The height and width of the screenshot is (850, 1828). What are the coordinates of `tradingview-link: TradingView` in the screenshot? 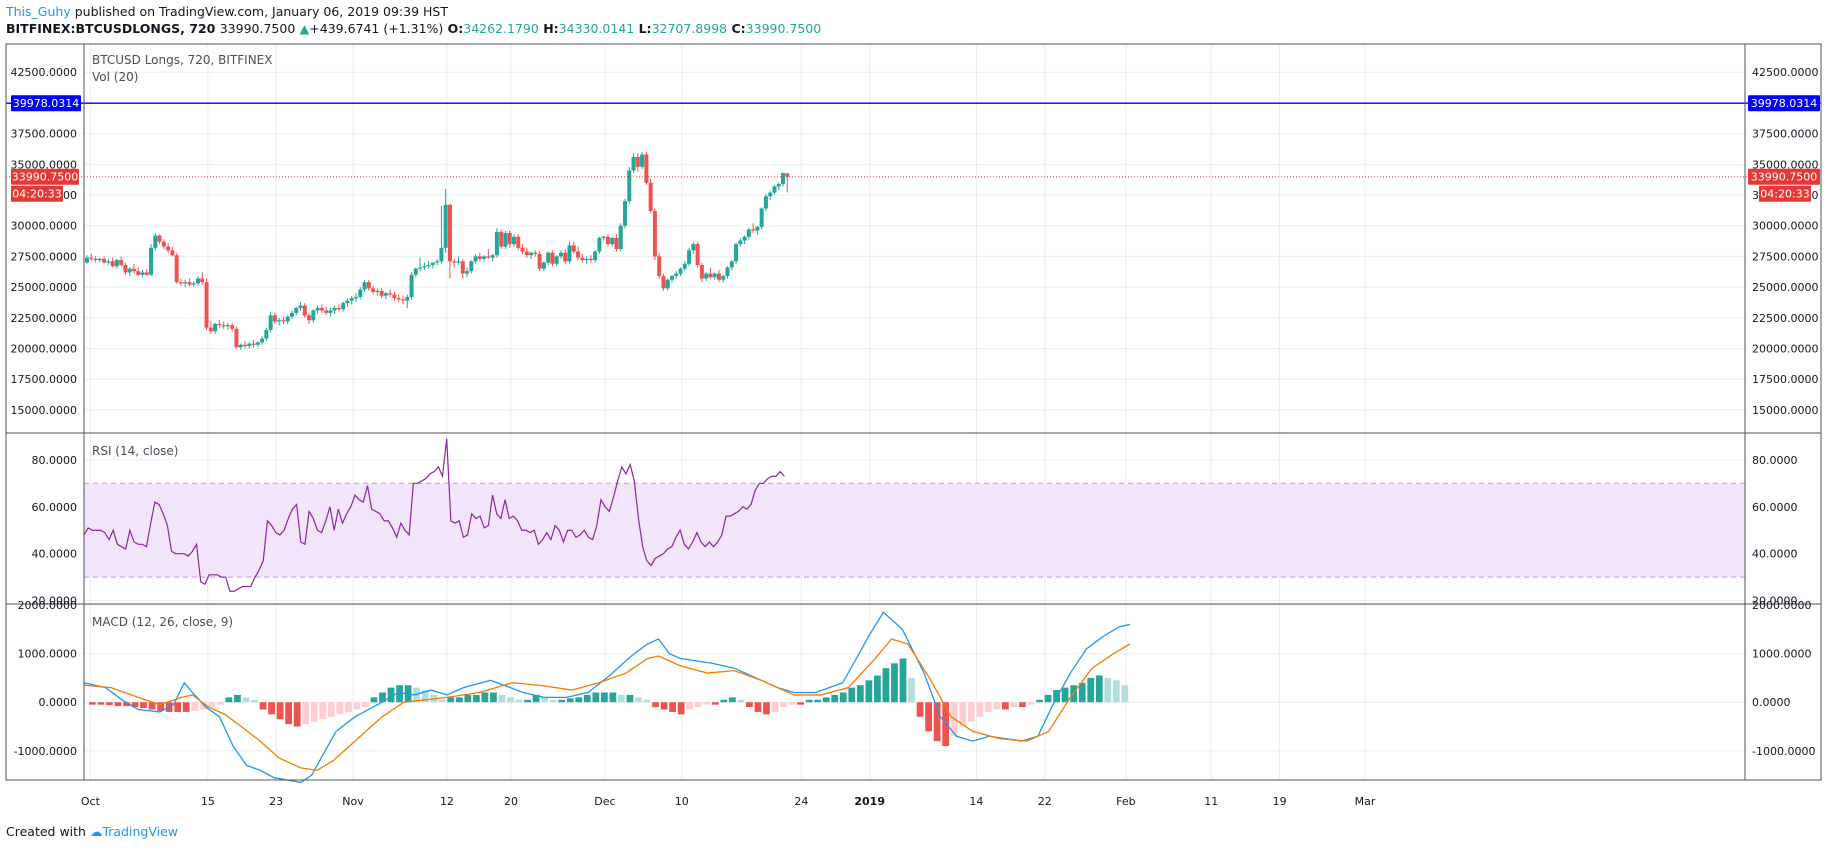 It's located at (140, 831).